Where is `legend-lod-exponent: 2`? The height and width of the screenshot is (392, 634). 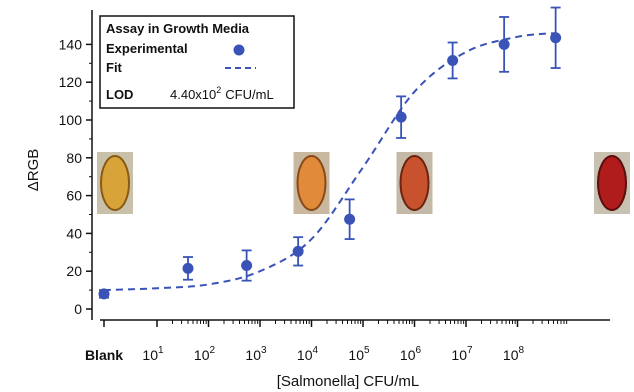 legend-lod-exponent: 2 is located at coordinates (218, 90).